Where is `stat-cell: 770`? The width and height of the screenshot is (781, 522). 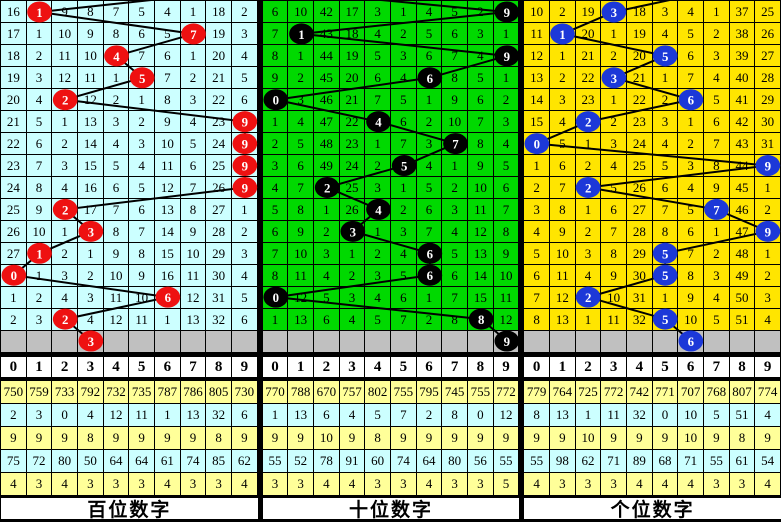
stat-cell: 770 is located at coordinates (275, 392).